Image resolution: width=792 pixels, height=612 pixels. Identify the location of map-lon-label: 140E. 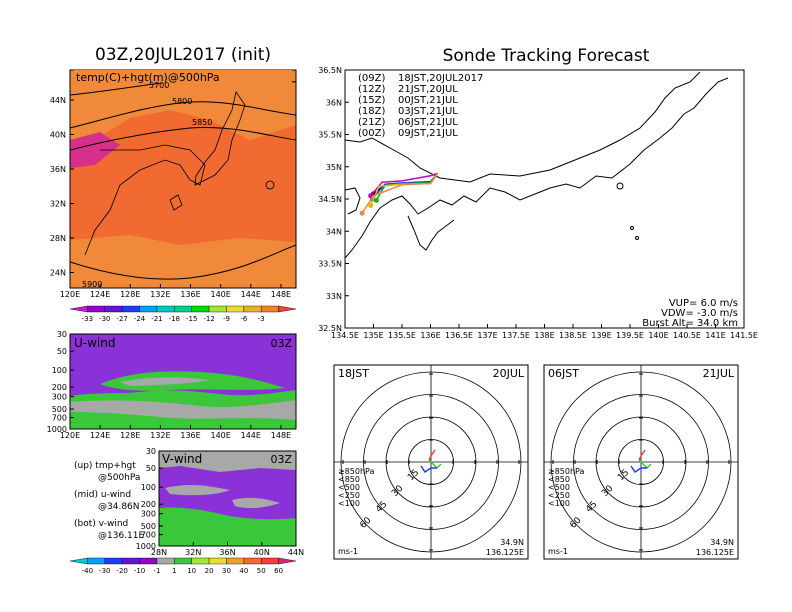
(221, 294).